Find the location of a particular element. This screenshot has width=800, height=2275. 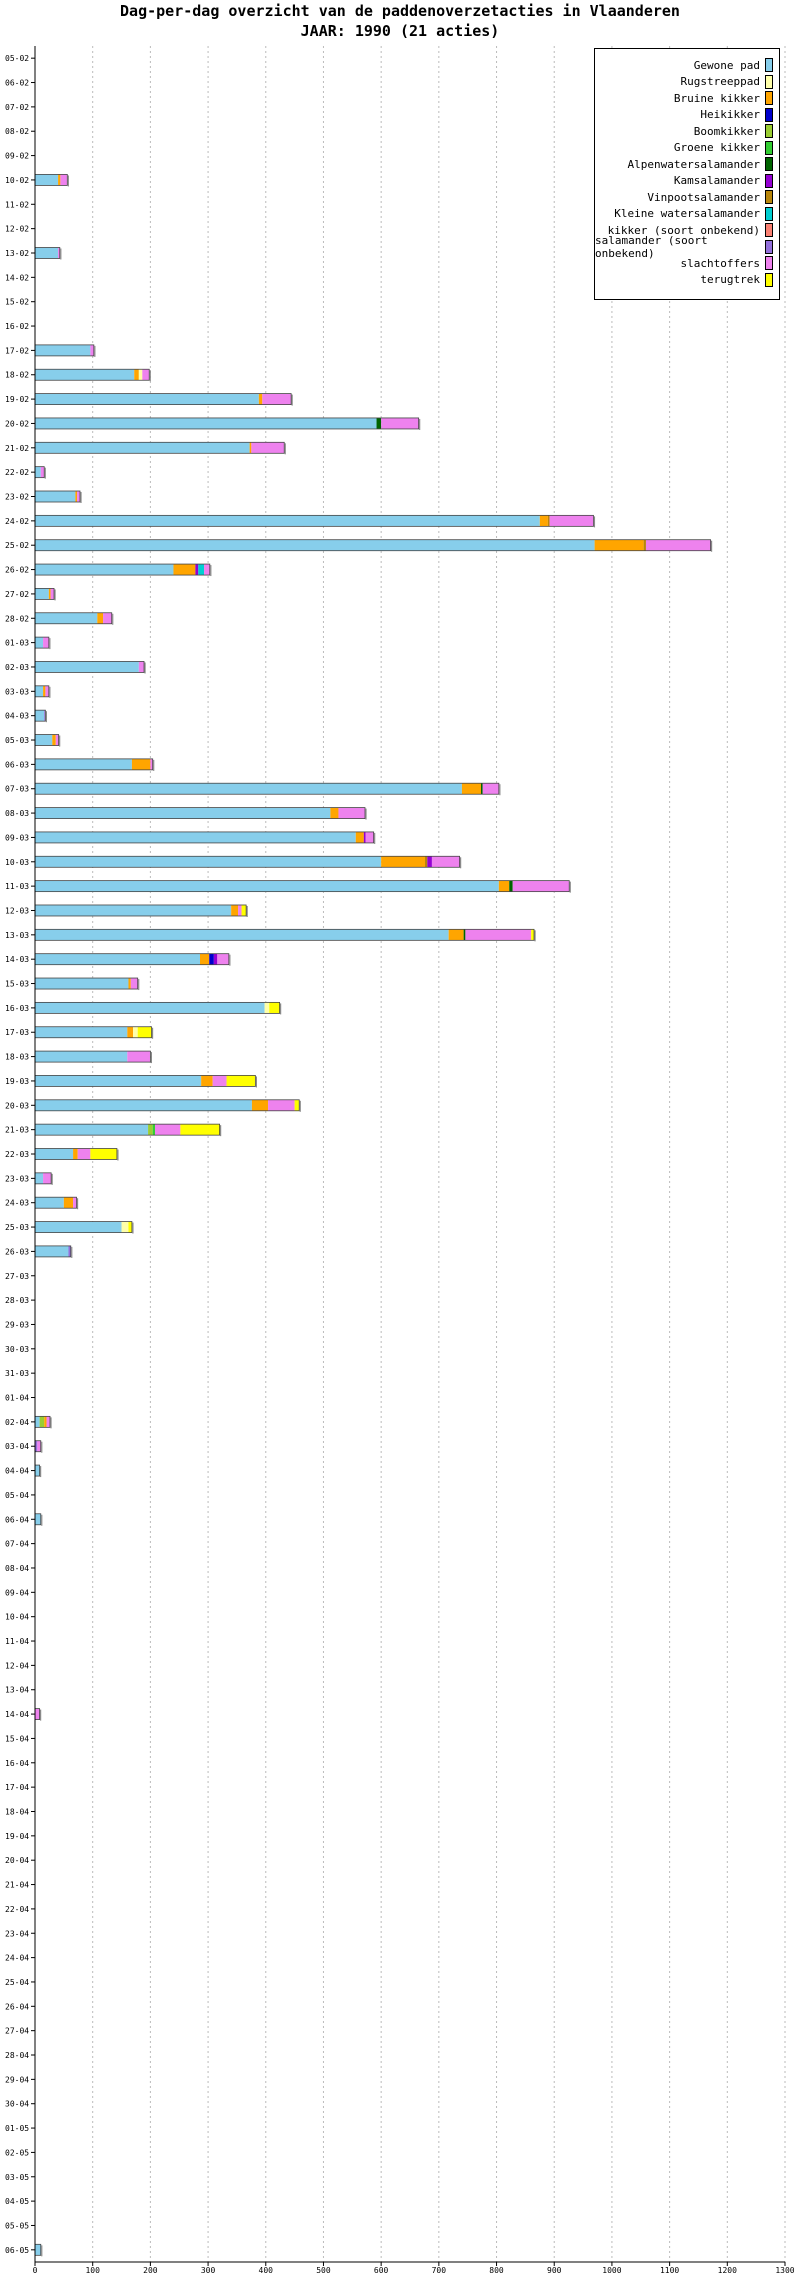

category-label: 05-03 is located at coordinates (17, 740).